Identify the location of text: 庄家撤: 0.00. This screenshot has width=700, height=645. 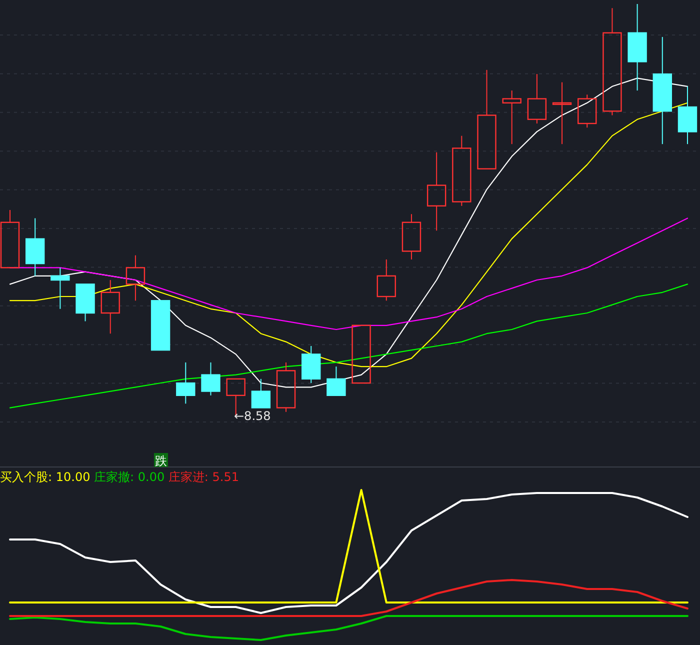
(131, 477).